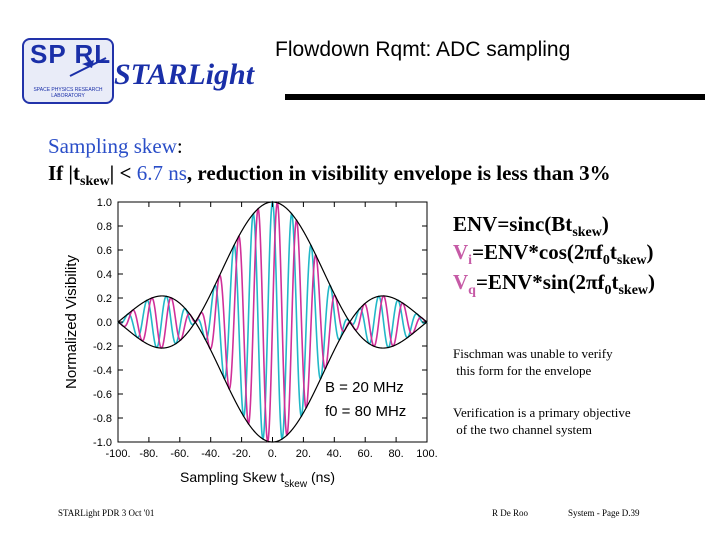 This screenshot has width=720, height=540. I want to click on footer-left: STARLight PDR 3 Oct '01, so click(106, 513).